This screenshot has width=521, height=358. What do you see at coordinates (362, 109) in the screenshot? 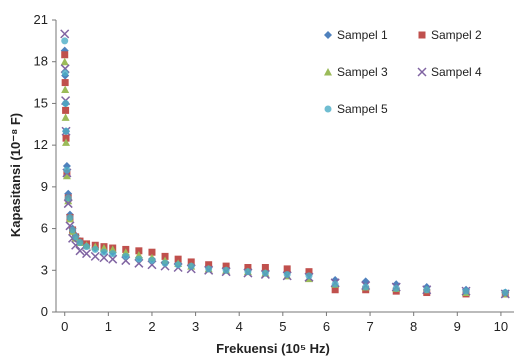
I see `legend-label: Sampel 5` at bounding box center [362, 109].